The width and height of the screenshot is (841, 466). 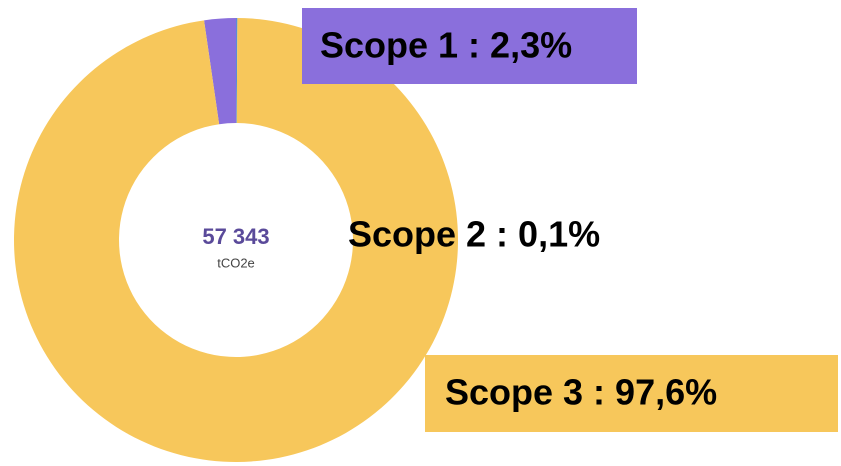 I want to click on slice-label: Scope 1 : 2,3%, so click(x=446, y=45).